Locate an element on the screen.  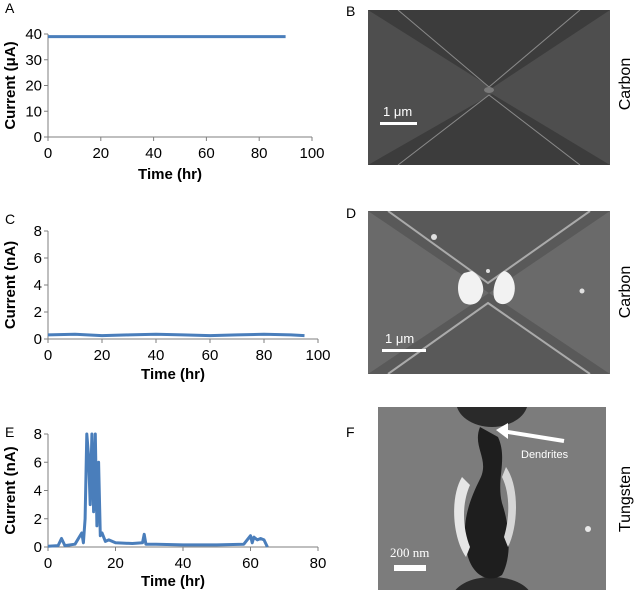
material-label-b: Carbon is located at coordinates (625, 84).